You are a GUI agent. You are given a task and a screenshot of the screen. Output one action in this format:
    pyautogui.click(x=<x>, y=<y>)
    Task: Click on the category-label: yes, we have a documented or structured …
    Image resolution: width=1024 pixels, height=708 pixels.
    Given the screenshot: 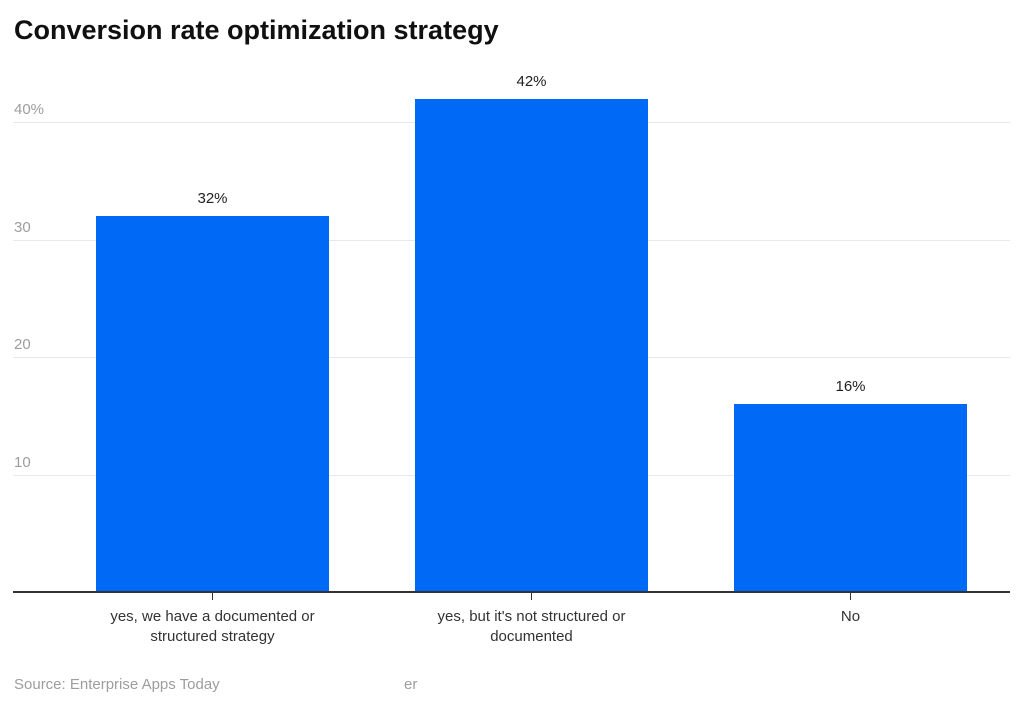 What is the action you would take?
    pyautogui.click(x=212, y=626)
    